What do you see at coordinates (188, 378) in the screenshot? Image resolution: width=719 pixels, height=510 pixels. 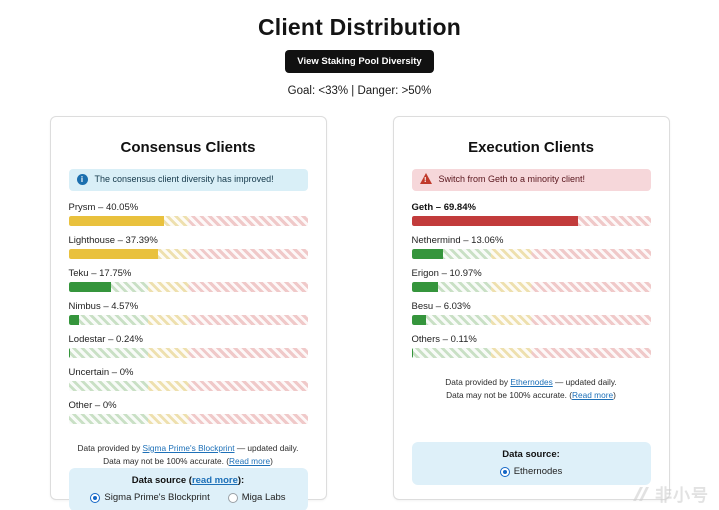 I see `client-row-uncertain: Uncertain – 0%` at bounding box center [188, 378].